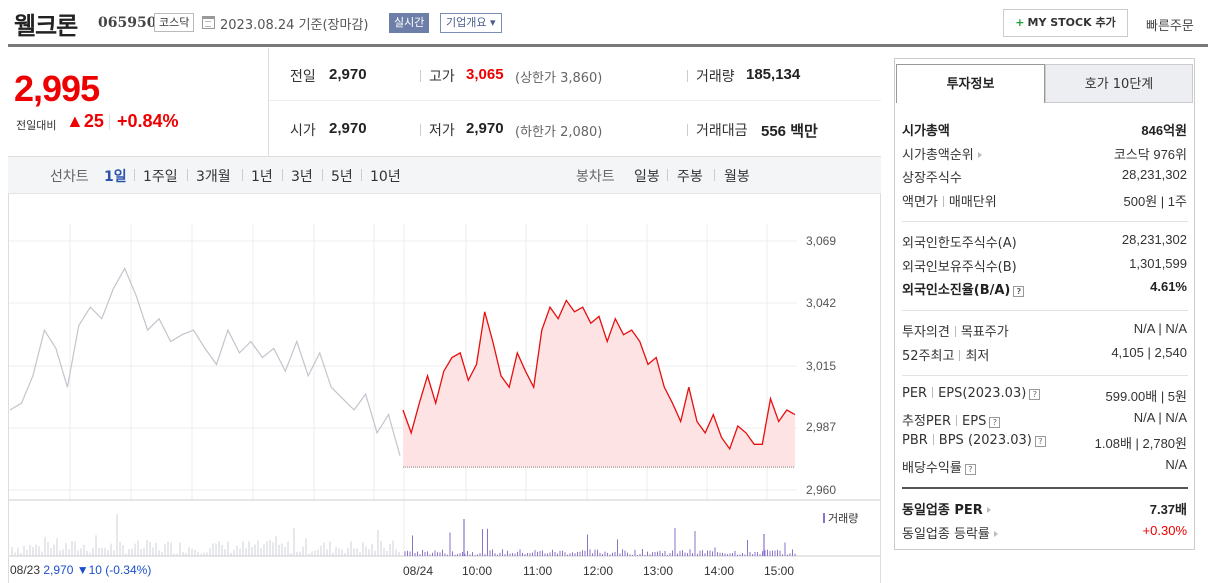 This screenshot has width=1215, height=583. What do you see at coordinates (608, 45) in the screenshot?
I see `header-divider` at bounding box center [608, 45].